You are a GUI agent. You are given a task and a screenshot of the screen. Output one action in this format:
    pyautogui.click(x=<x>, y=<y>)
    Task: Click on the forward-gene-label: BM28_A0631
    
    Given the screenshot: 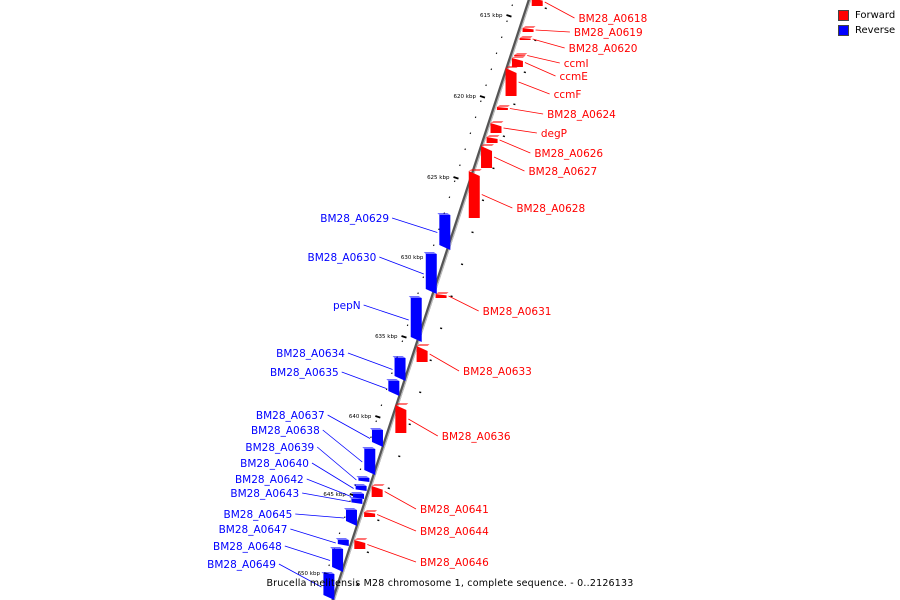 What is the action you would take?
    pyautogui.click(x=517, y=312)
    